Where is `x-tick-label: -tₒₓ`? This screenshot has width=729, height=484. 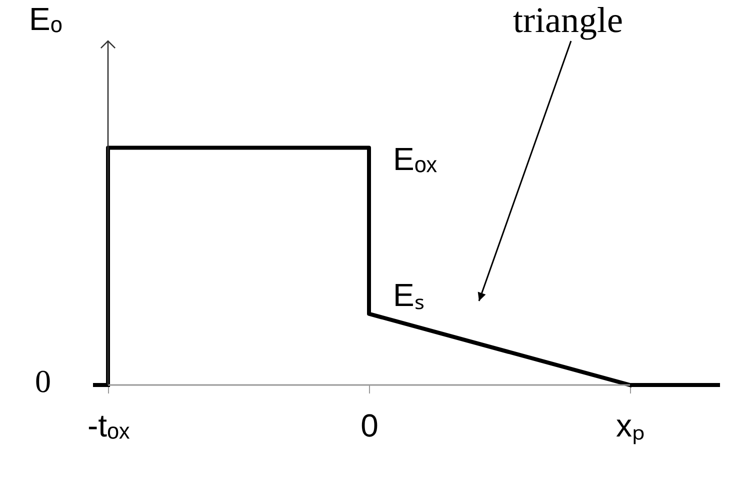 x-tick-label: -tₒₓ is located at coordinates (108, 426).